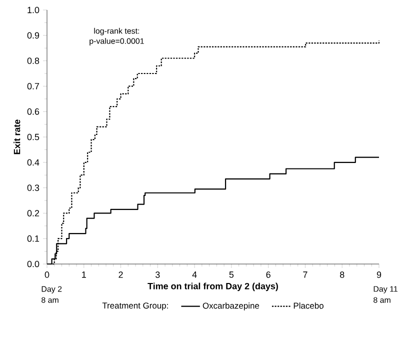  Describe the element at coordinates (34, 10) in the screenshot. I see `y-tick-label: 1.0` at that location.